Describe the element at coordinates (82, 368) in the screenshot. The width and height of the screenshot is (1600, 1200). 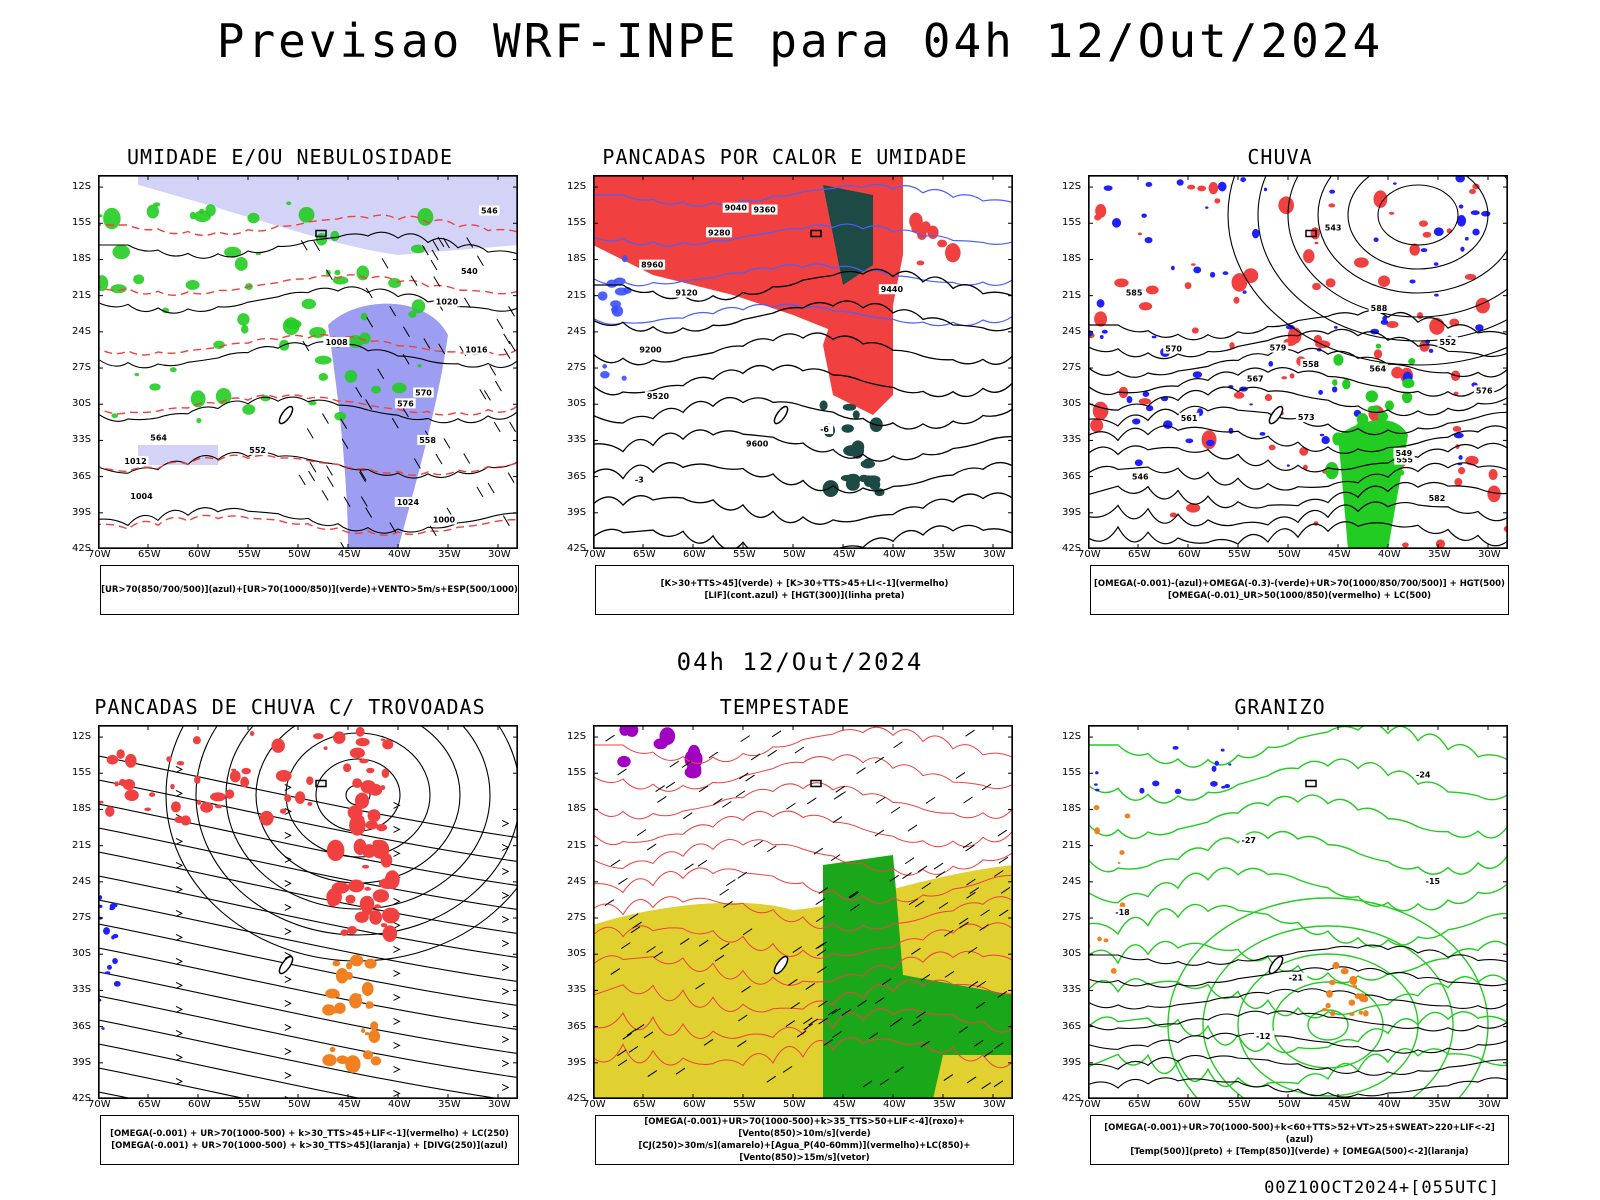
I see `lat-tick-label: 27S` at that location.